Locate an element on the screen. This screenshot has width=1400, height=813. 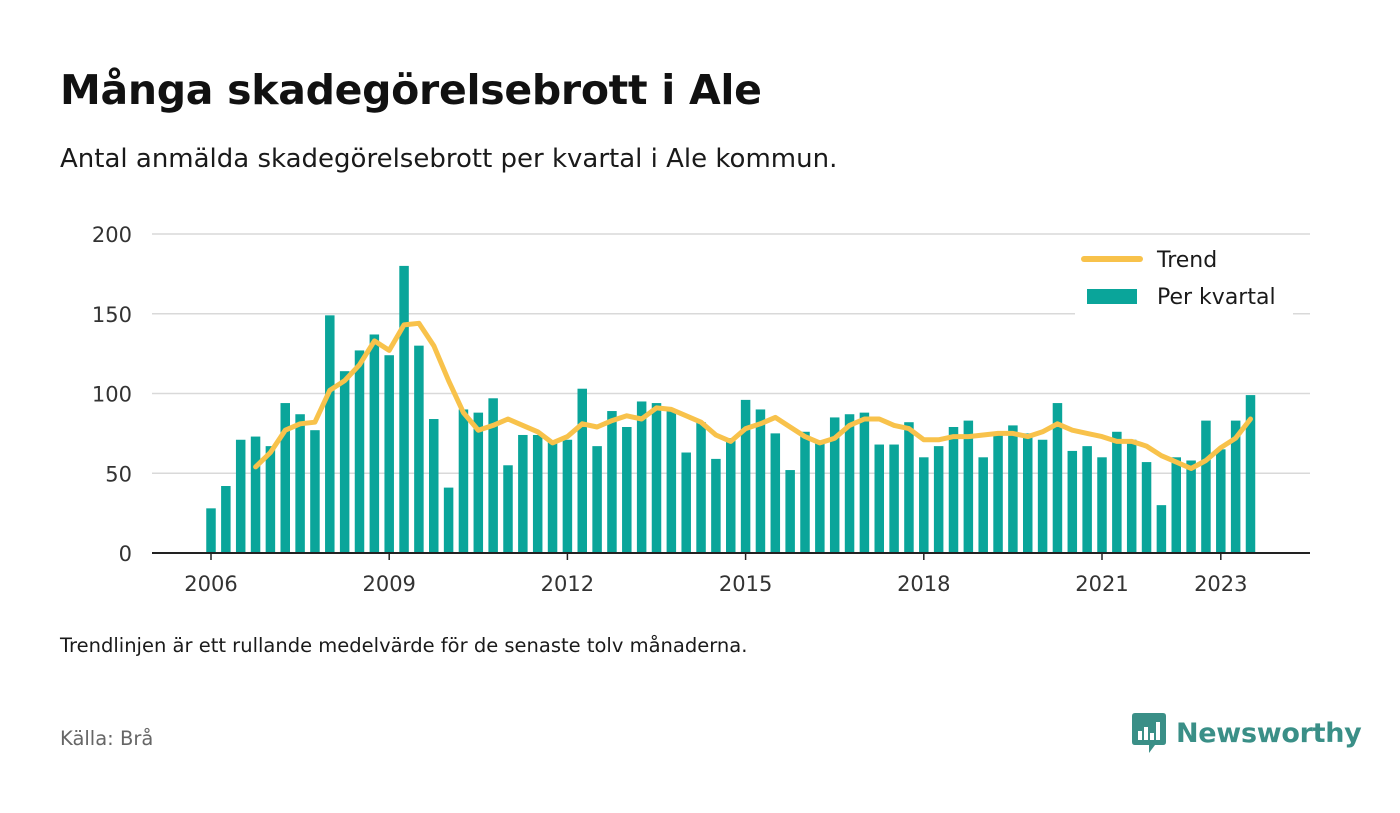
legend-bar-label: Per kvartal is located at coordinates (1216, 297).